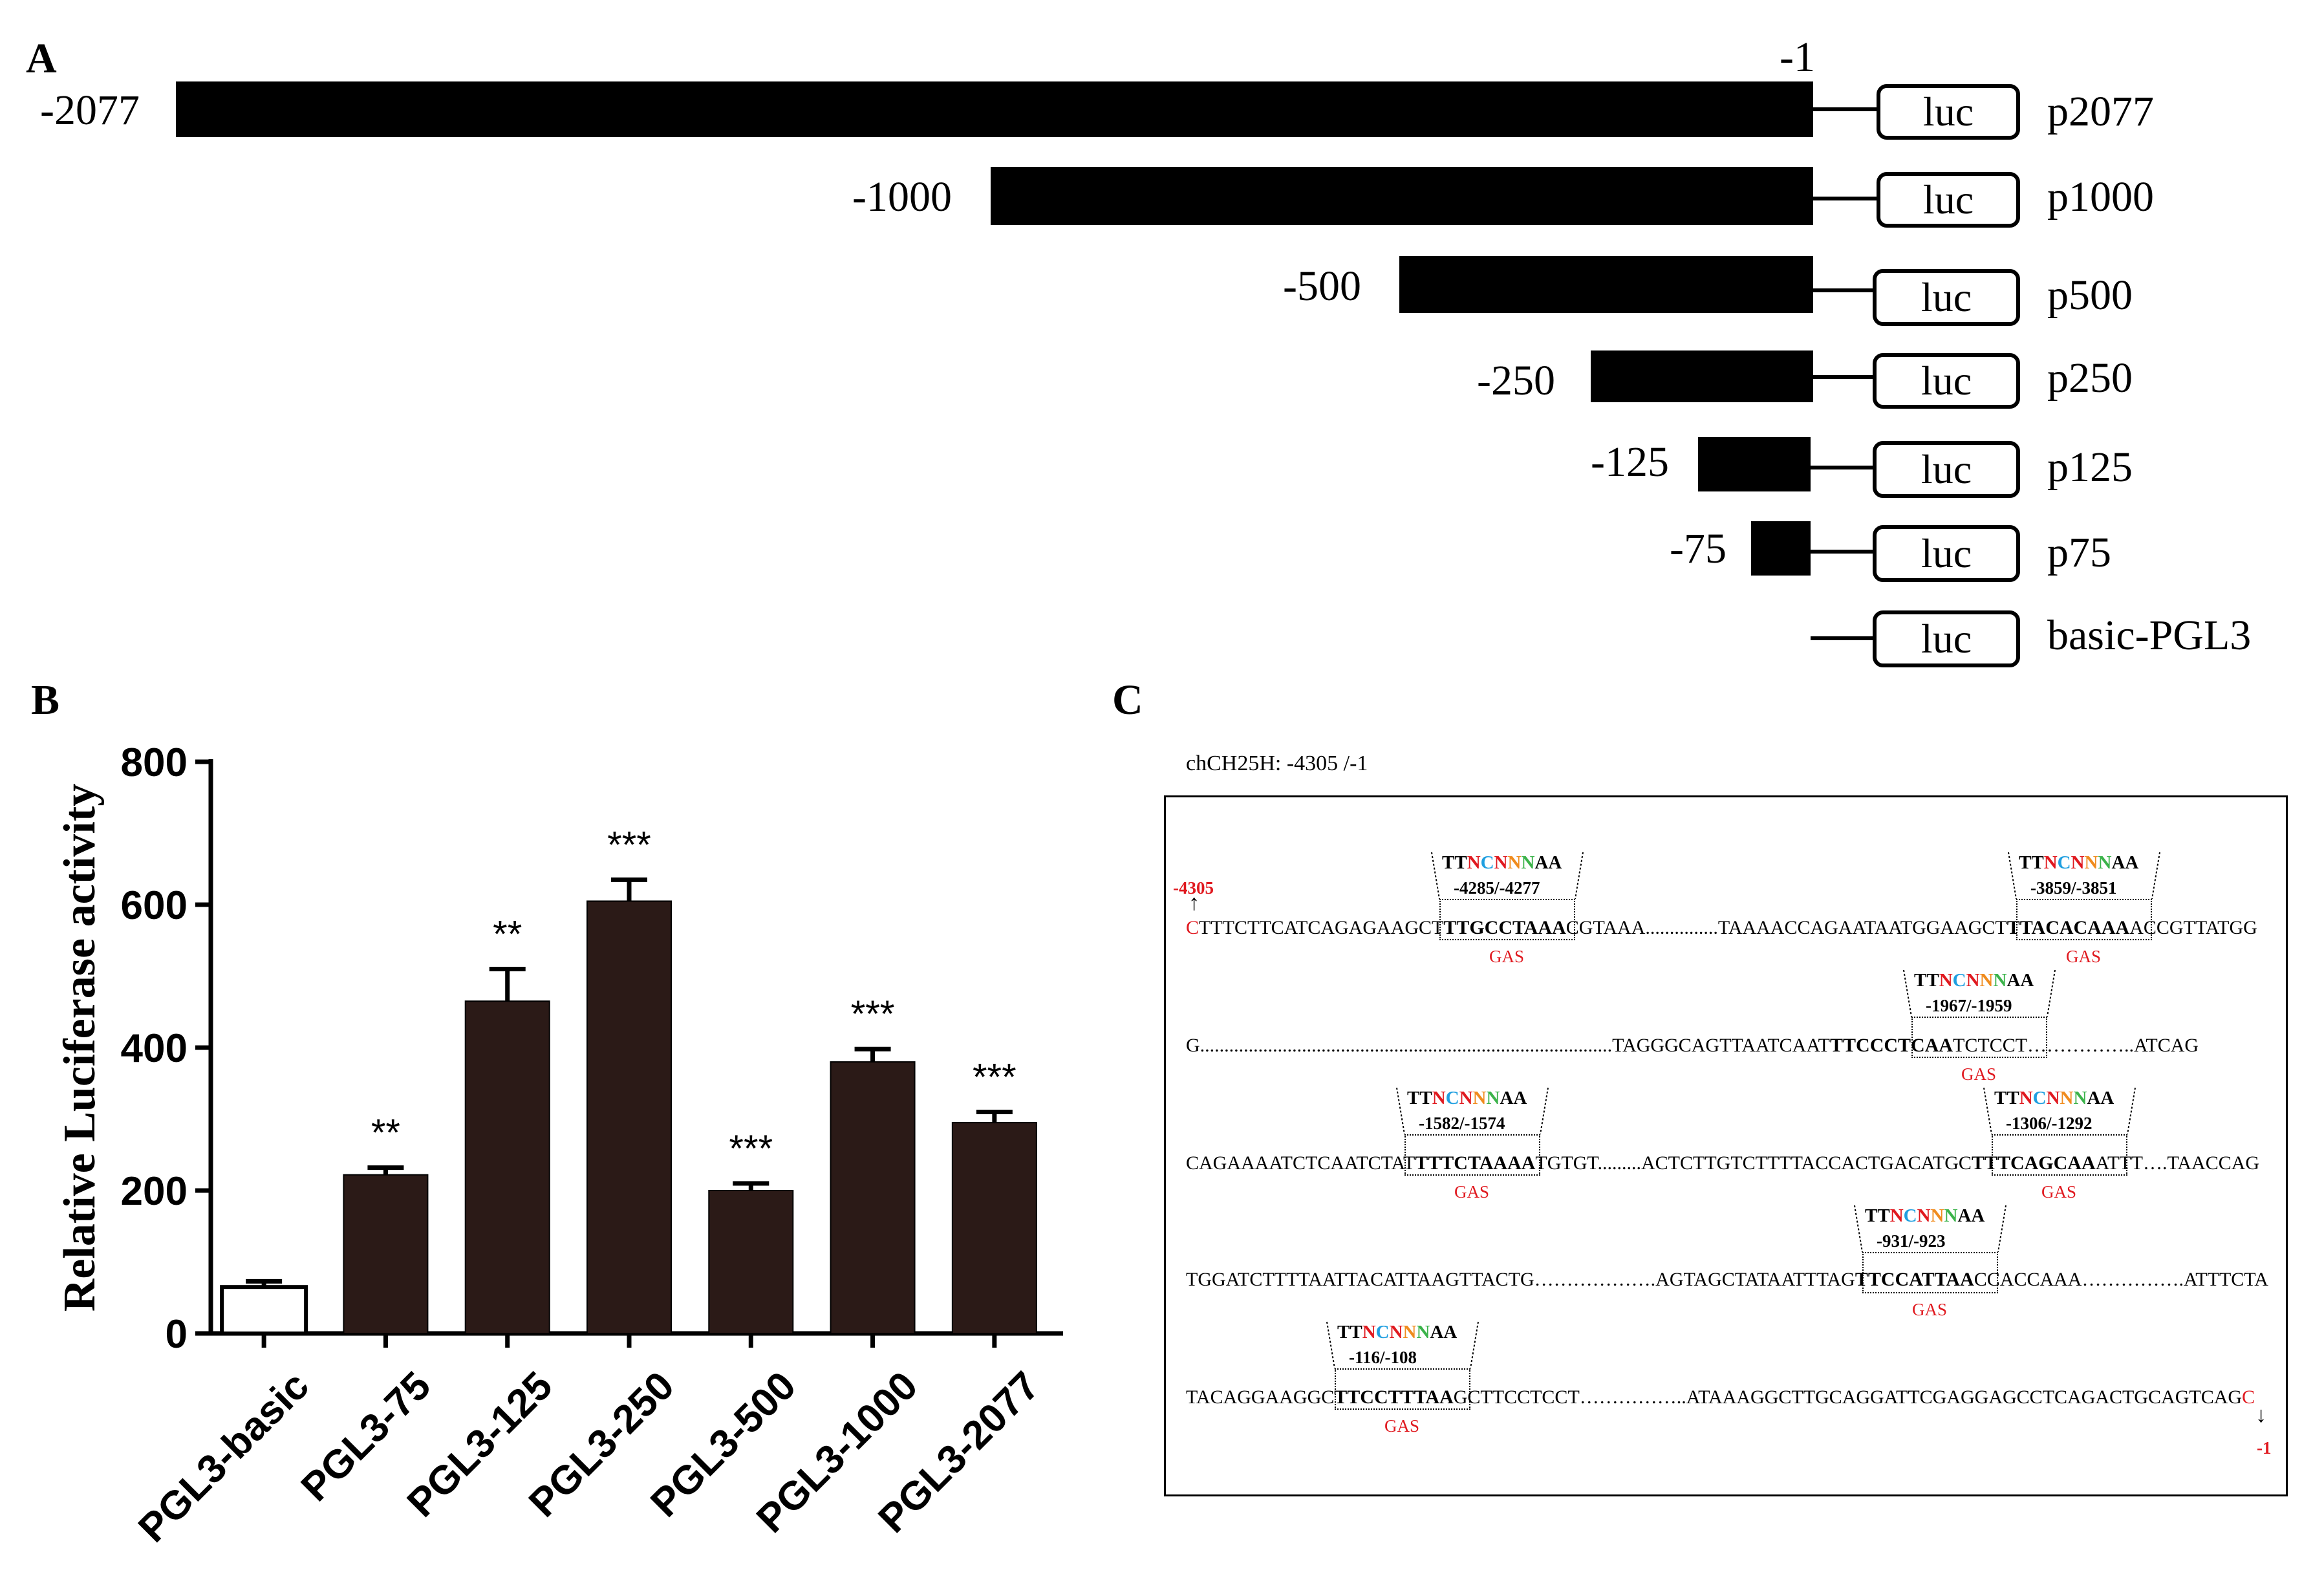  What do you see at coordinates (1193, 928) in the screenshot?
I see `start-base: C` at bounding box center [1193, 928].